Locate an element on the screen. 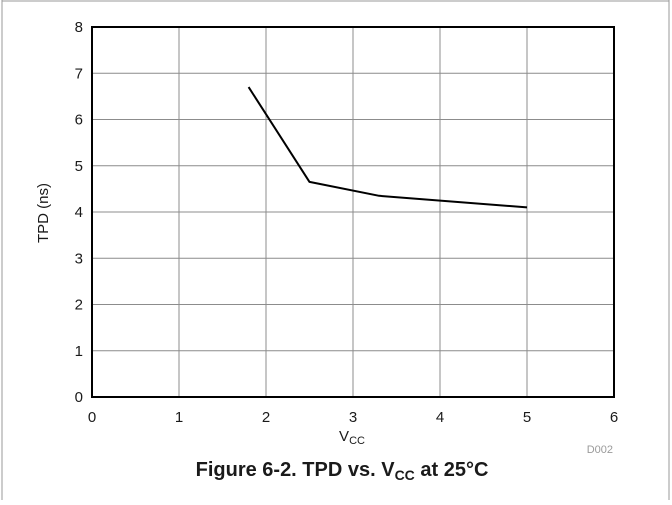 This screenshot has height=505, width=672. x-tick-label: 4 is located at coordinates (440, 417).